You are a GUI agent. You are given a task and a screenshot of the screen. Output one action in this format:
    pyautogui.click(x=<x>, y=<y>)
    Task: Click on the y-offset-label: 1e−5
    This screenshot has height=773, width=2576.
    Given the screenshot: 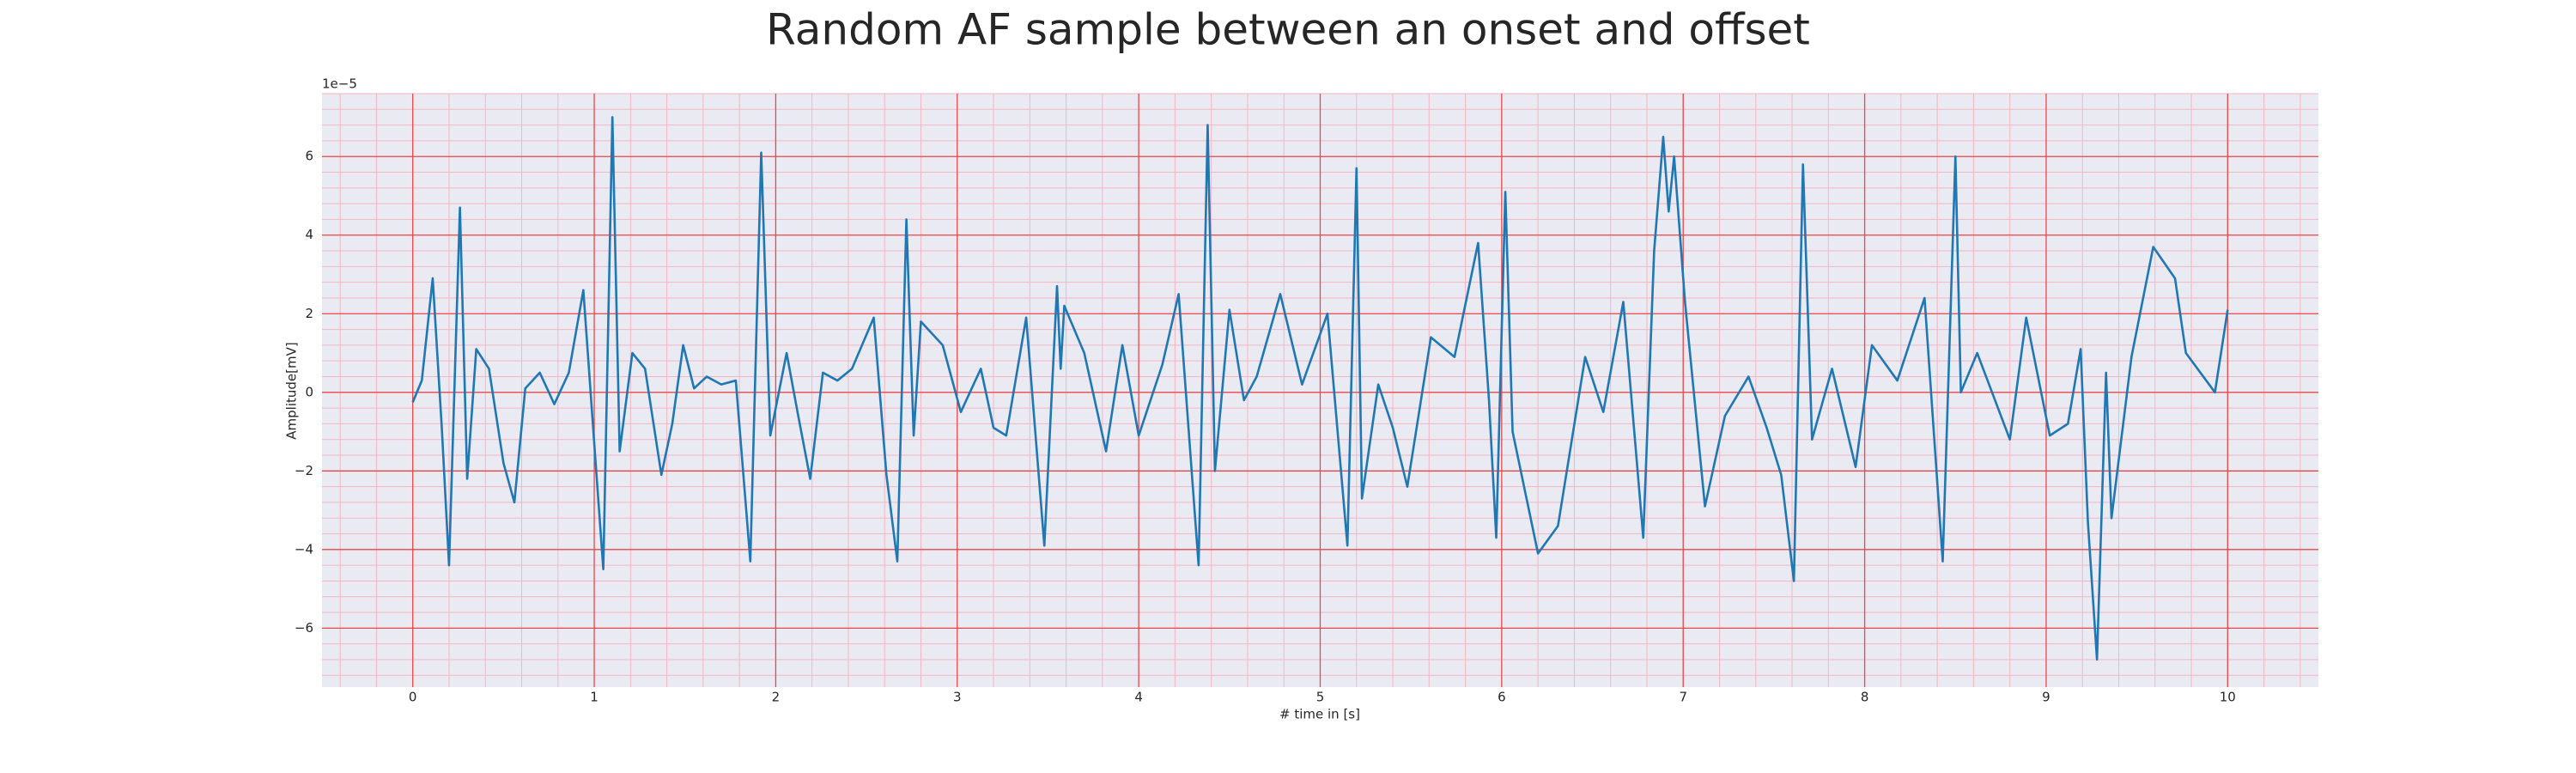 What is the action you would take?
    pyautogui.click(x=339, y=84)
    